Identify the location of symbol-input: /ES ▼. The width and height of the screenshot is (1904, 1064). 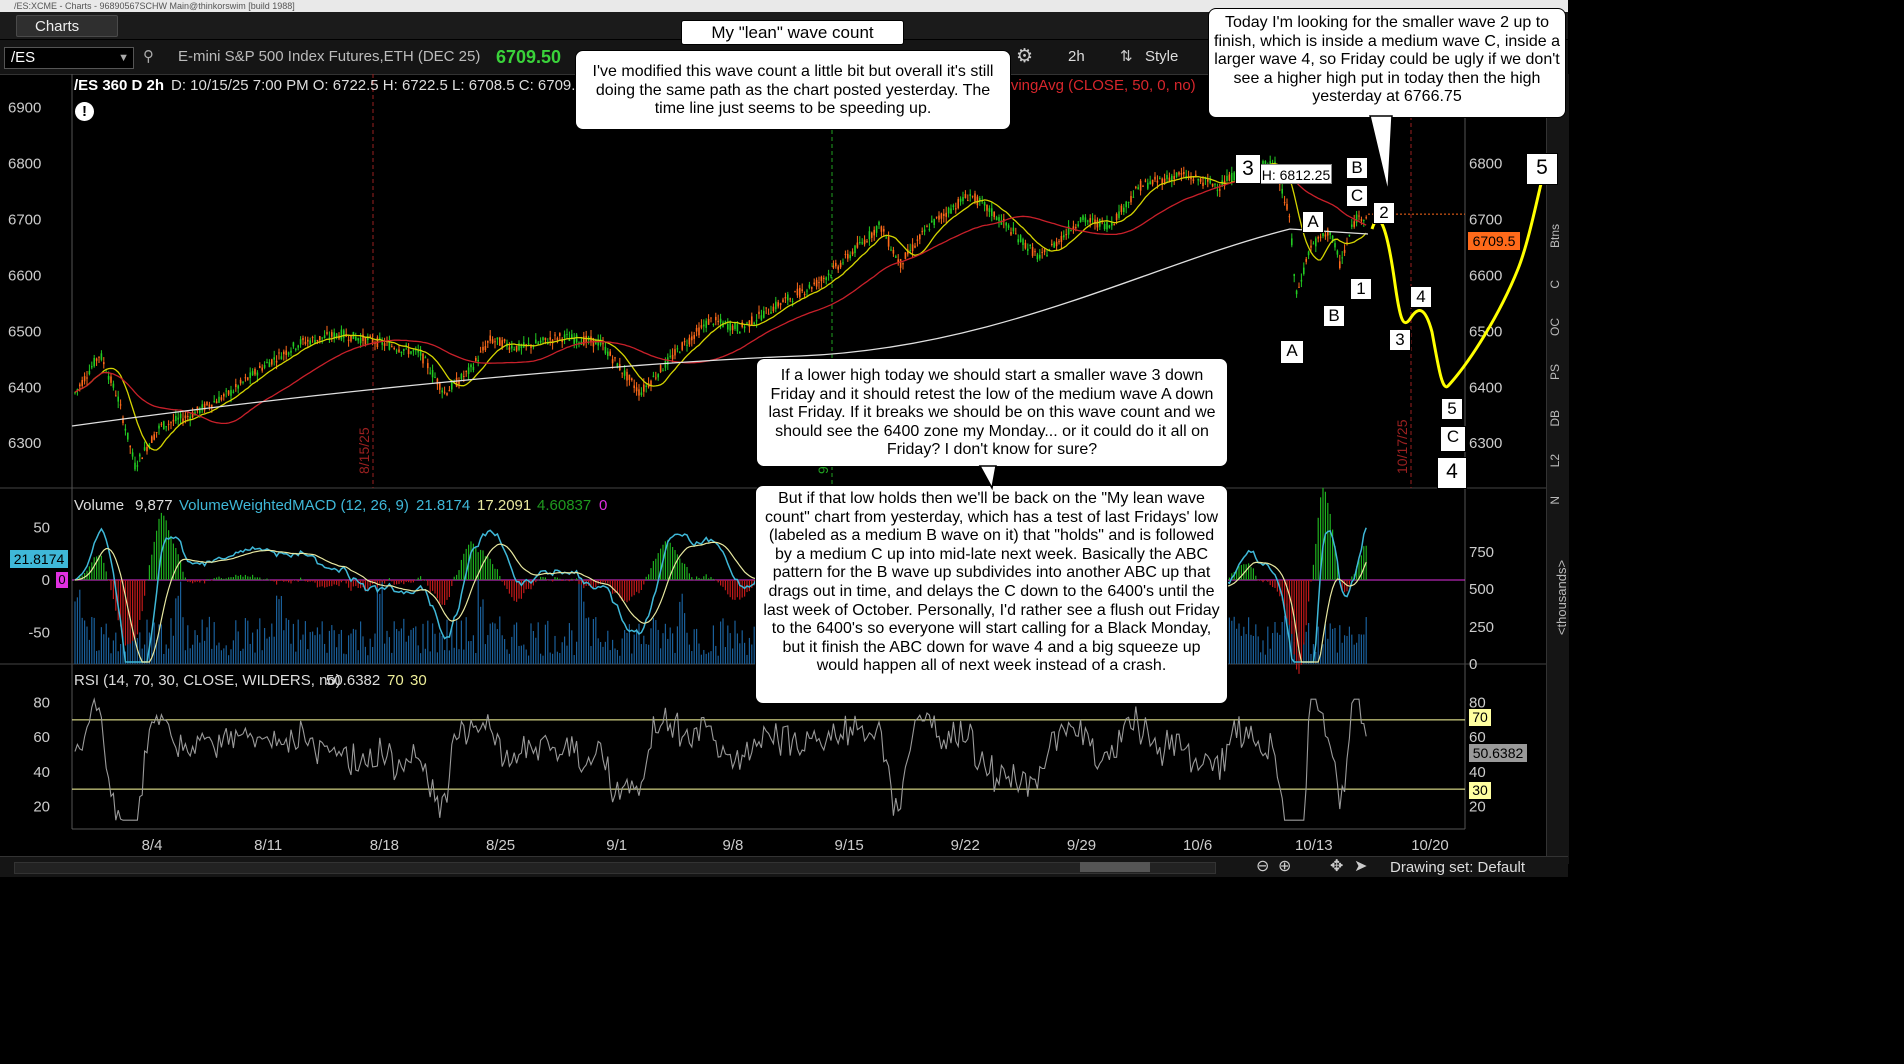
(69, 58).